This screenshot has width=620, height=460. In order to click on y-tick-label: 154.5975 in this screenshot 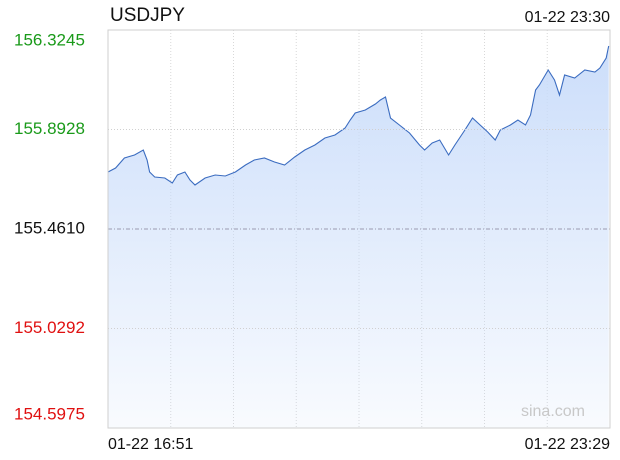, I will do `click(49, 413)`.